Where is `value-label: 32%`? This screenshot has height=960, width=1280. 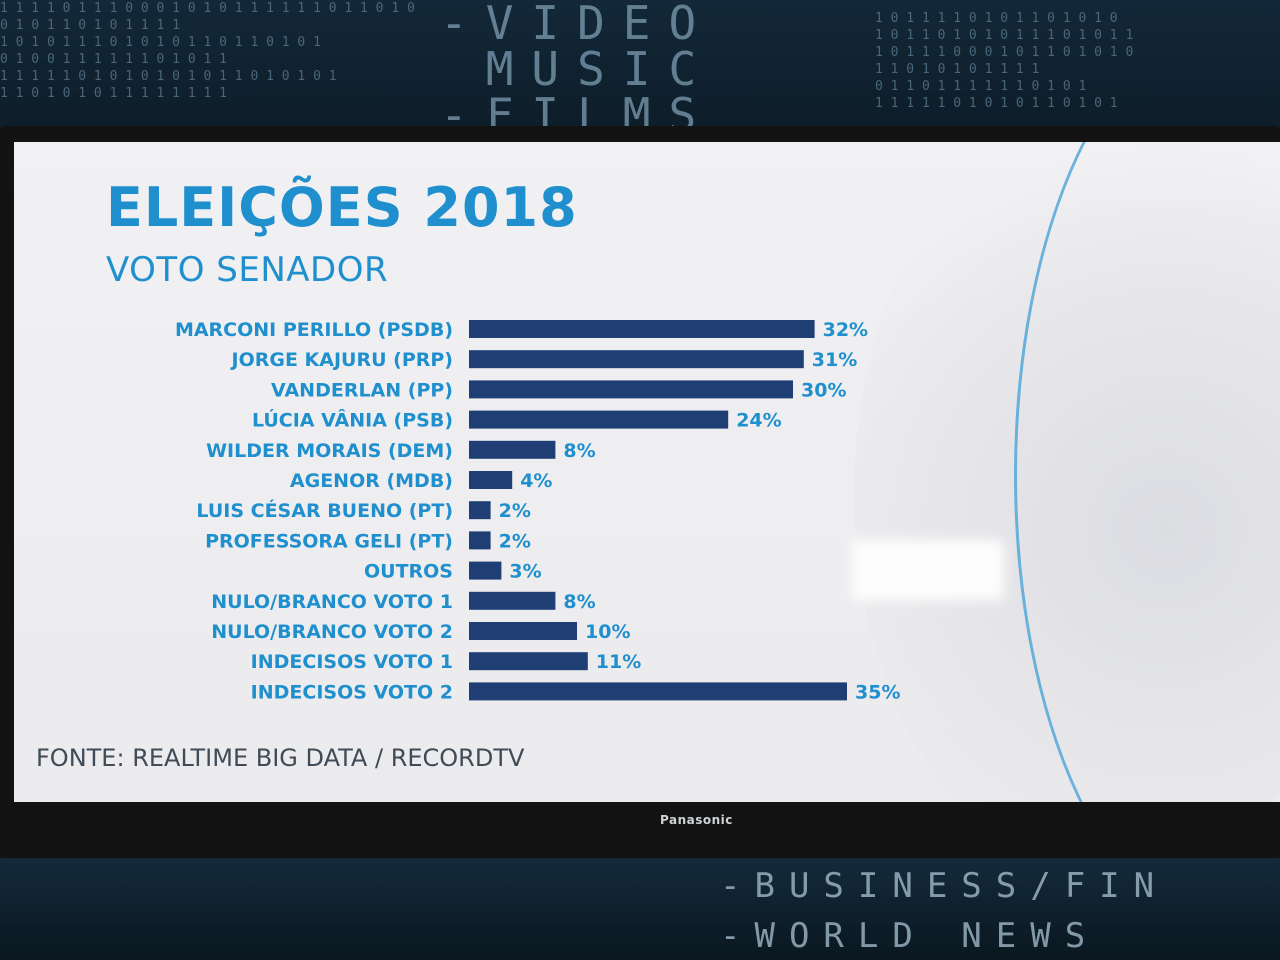 value-label: 32% is located at coordinates (845, 330).